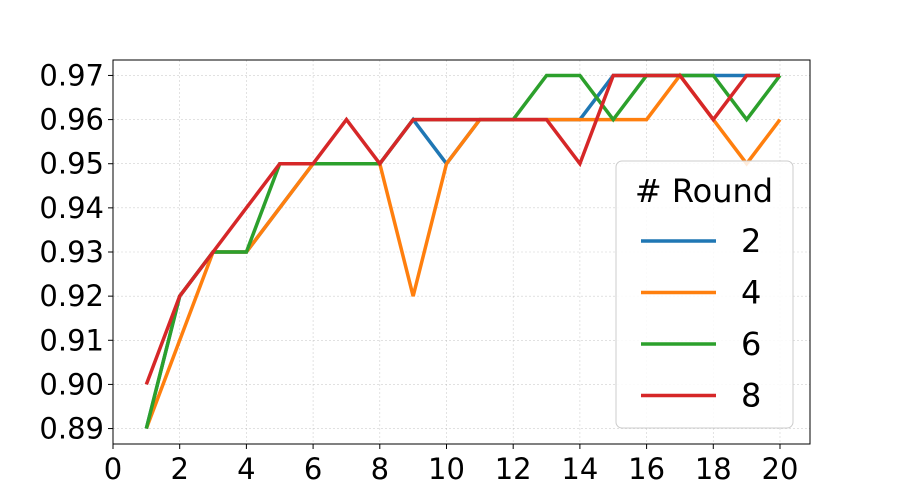 The width and height of the screenshot is (900, 500). I want to click on y-tick-label: 0.90, so click(71, 384).